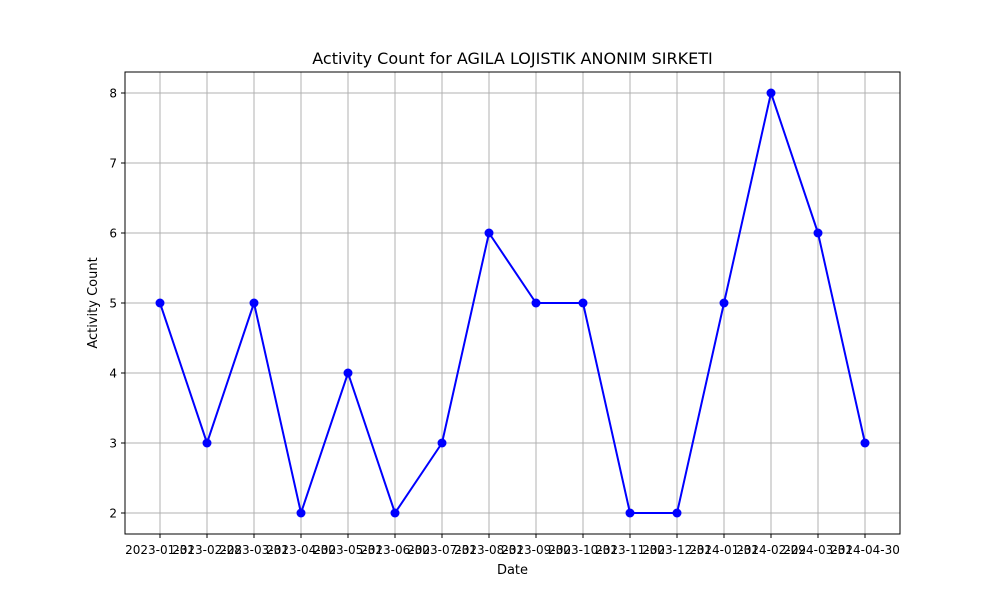  What do you see at coordinates (771, 550) in the screenshot?
I see `x-tick-label: 2024-02-29` at bounding box center [771, 550].